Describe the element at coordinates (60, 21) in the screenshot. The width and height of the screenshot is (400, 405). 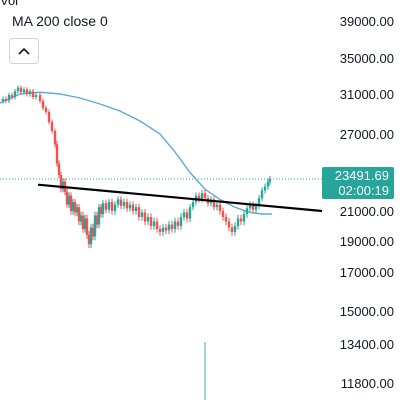
I see `ma-indicator-label: MA 200 close 0` at that location.